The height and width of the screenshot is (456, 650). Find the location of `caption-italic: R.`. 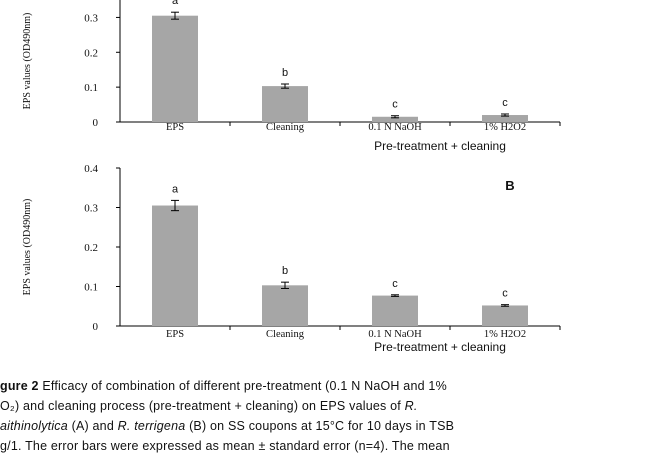

caption-italic: R. is located at coordinates (411, 406).